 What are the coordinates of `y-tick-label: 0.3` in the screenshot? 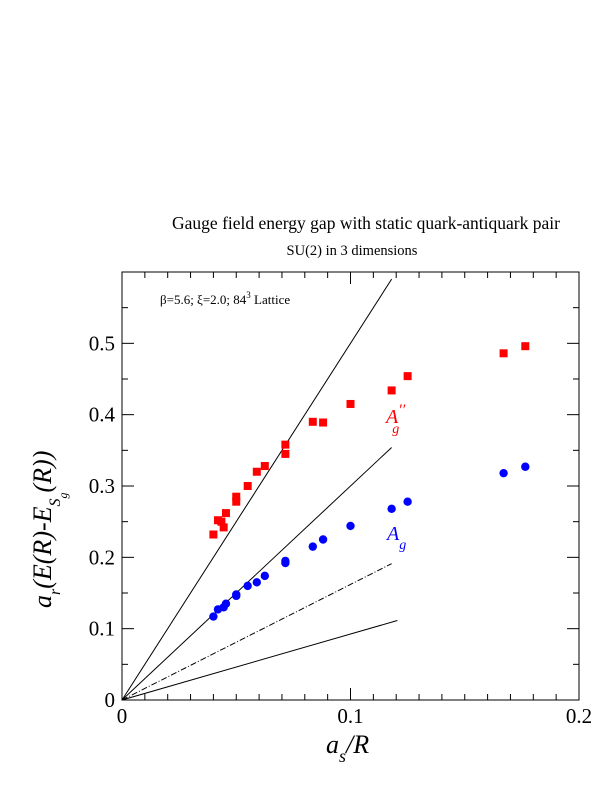 It's located at (102, 486).